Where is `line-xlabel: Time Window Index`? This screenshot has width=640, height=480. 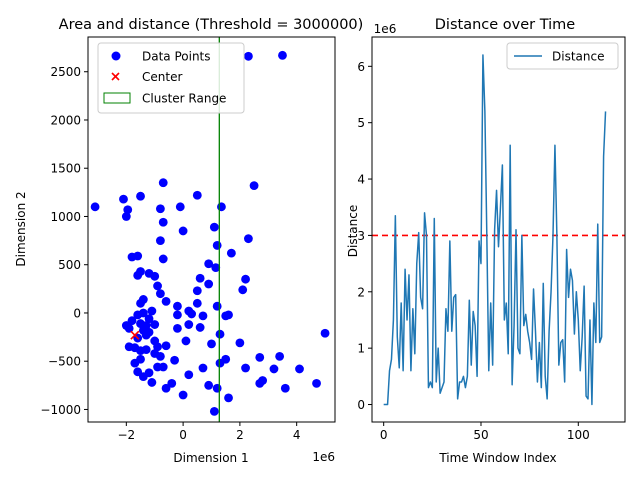
line-xlabel: Time Window Index is located at coordinates (497, 458).